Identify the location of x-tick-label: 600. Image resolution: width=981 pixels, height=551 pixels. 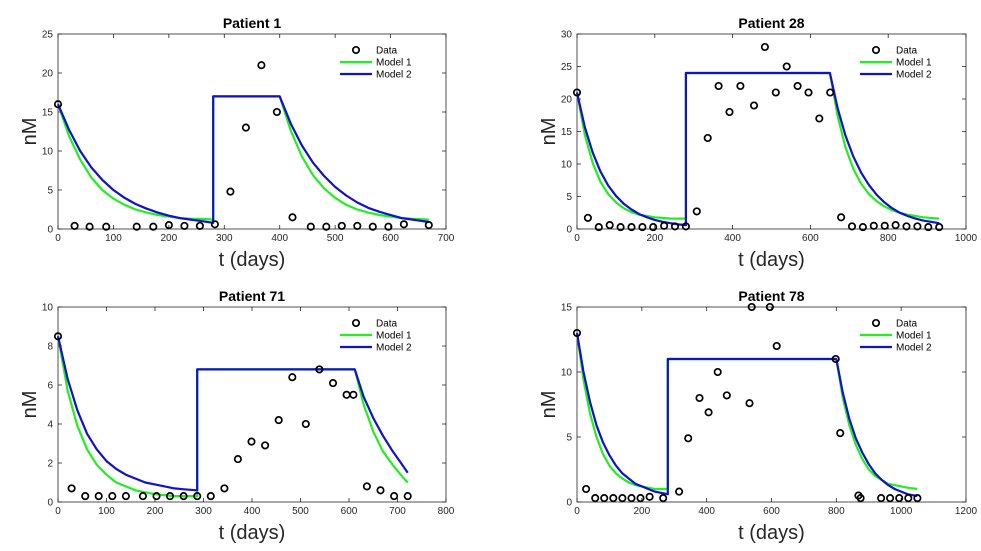
(771, 511).